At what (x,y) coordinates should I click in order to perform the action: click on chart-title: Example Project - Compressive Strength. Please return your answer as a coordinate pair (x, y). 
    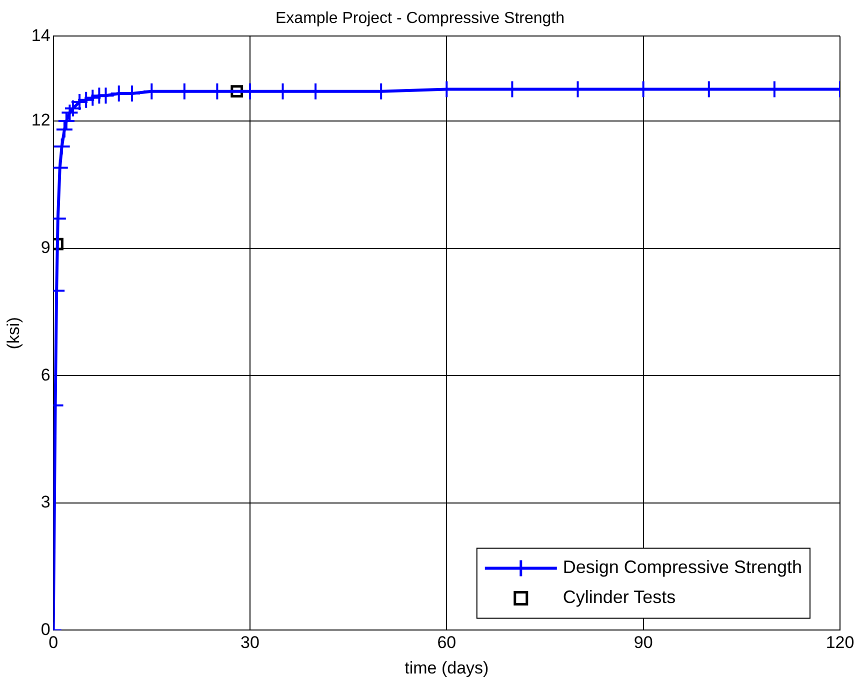
    Looking at the image, I should click on (420, 19).